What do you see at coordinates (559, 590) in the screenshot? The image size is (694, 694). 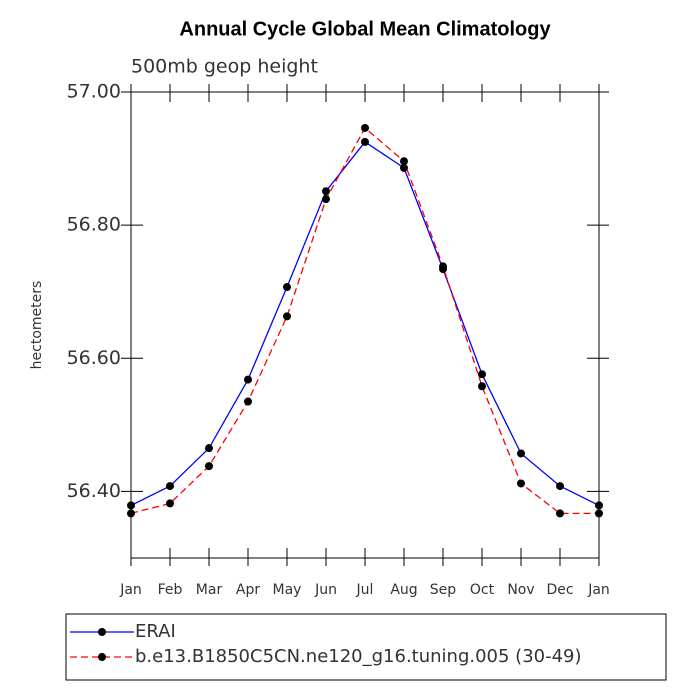 I see `x-tick-label: Dec` at bounding box center [559, 590].